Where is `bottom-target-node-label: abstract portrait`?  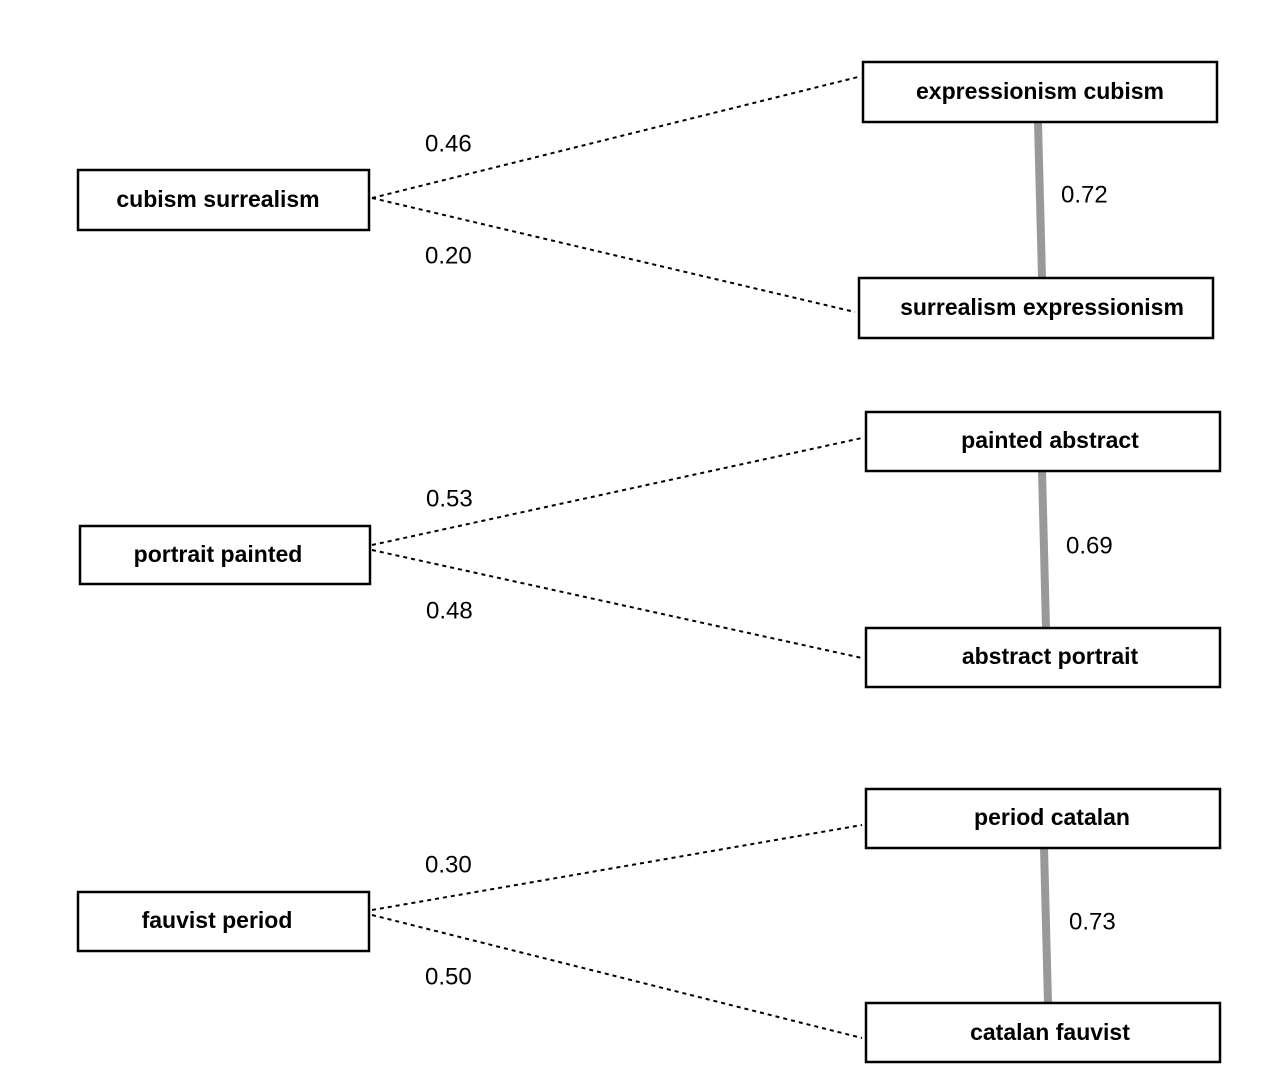
bottom-target-node-label: abstract portrait is located at coordinates (1050, 656).